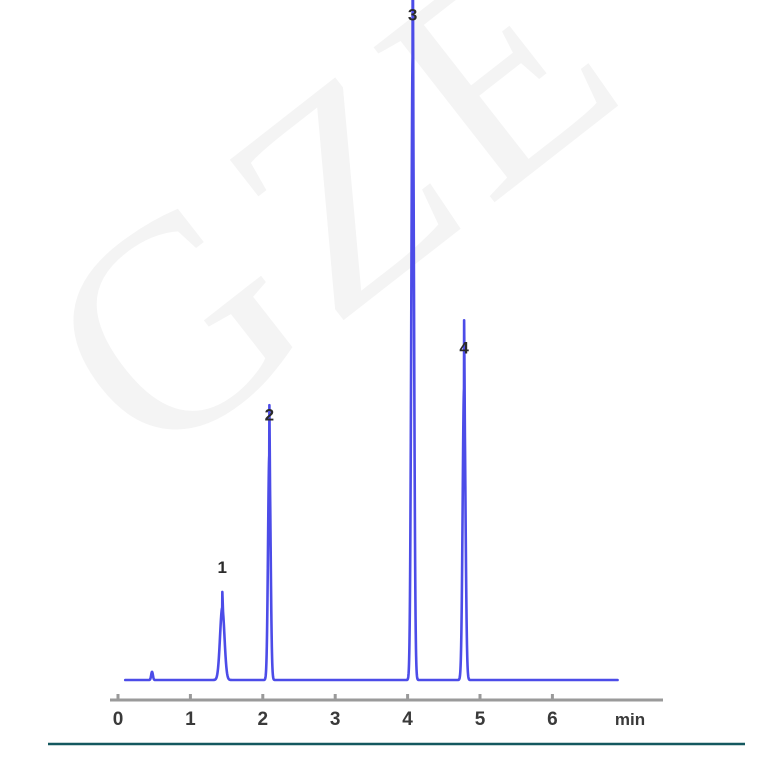  What do you see at coordinates (190, 719) in the screenshot?
I see `x-axis-tick-label: 1` at bounding box center [190, 719].